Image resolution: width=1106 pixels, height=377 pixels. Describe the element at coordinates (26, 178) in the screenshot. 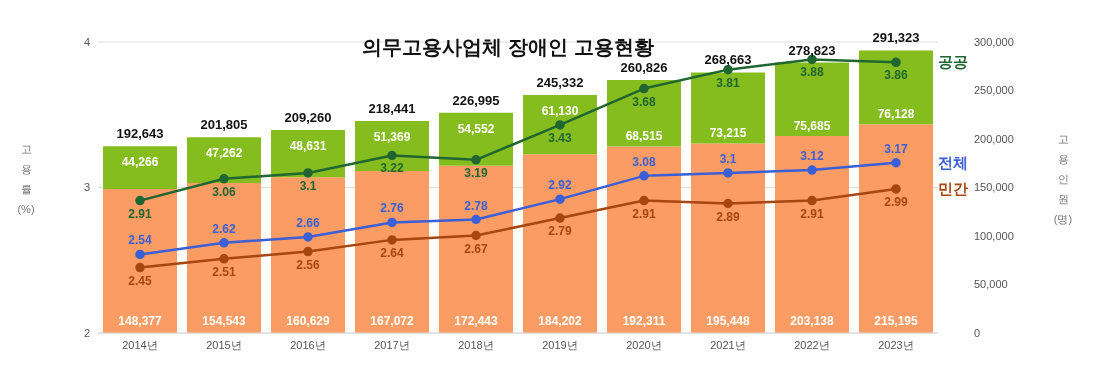

I see `y-axis-title: 고용률 (%)` at that location.